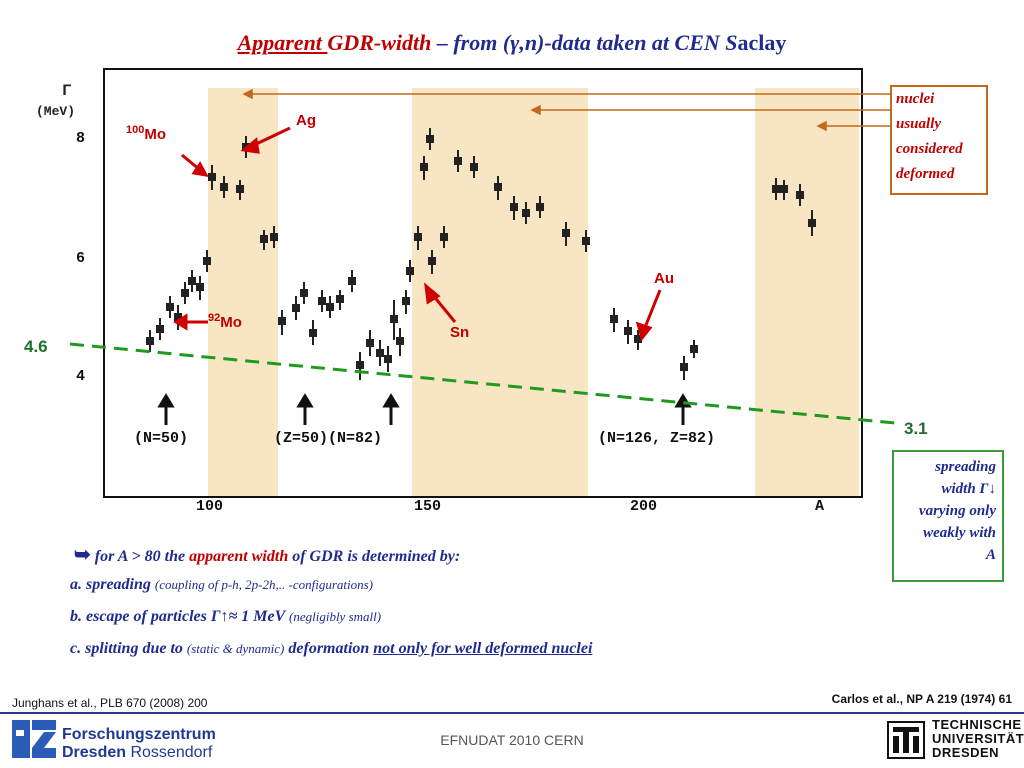 This screenshot has width=1024, height=768. Describe the element at coordinates (36, 346) in the screenshot. I see `trend-value-left: 4.6` at that location.